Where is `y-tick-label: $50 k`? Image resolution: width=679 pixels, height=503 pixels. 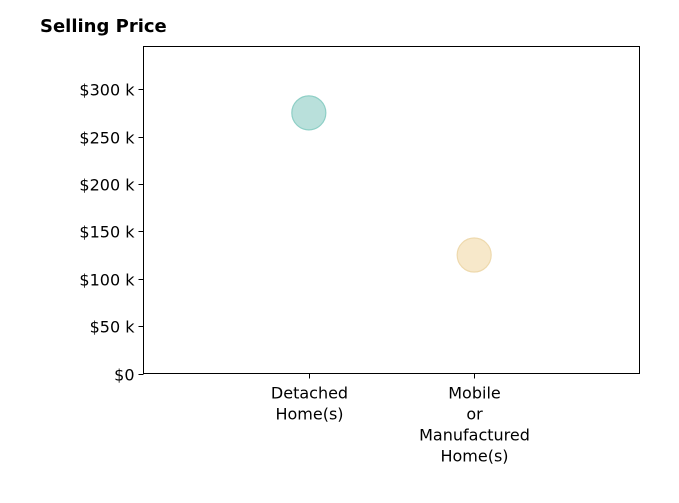
y-tick-label: $50 k is located at coordinates (113, 327).